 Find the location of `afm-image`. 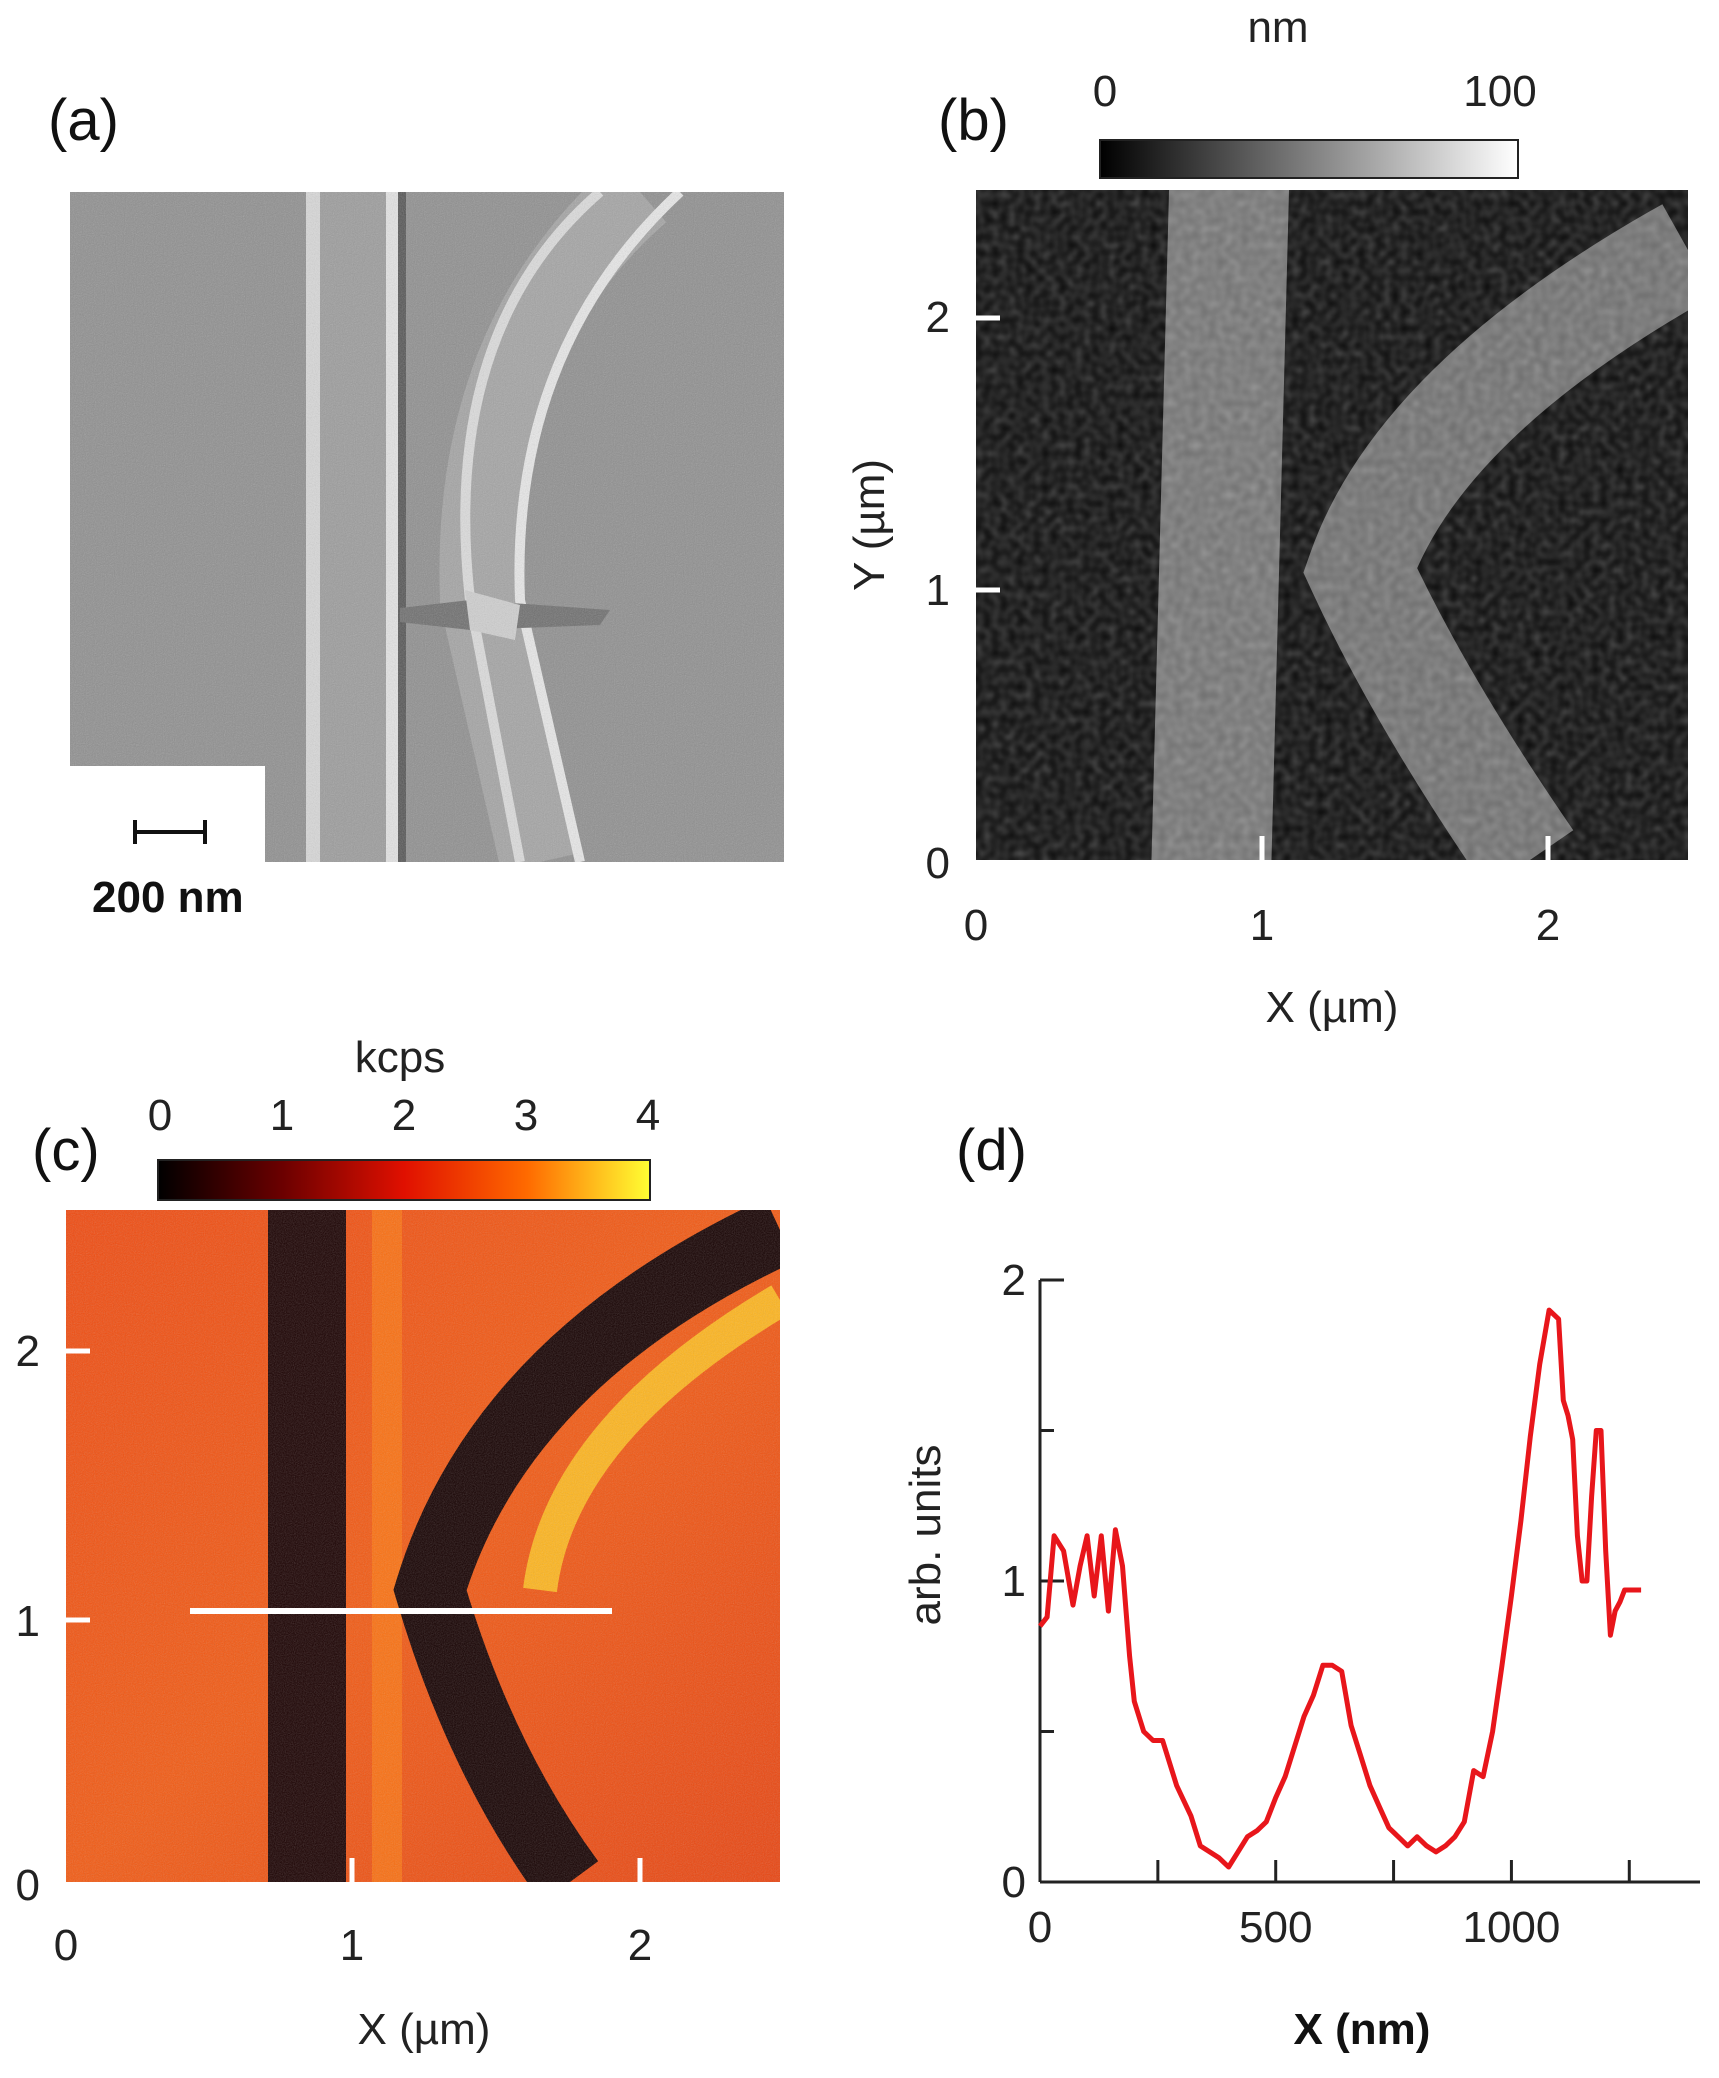

afm-image is located at coordinates (1332, 525).